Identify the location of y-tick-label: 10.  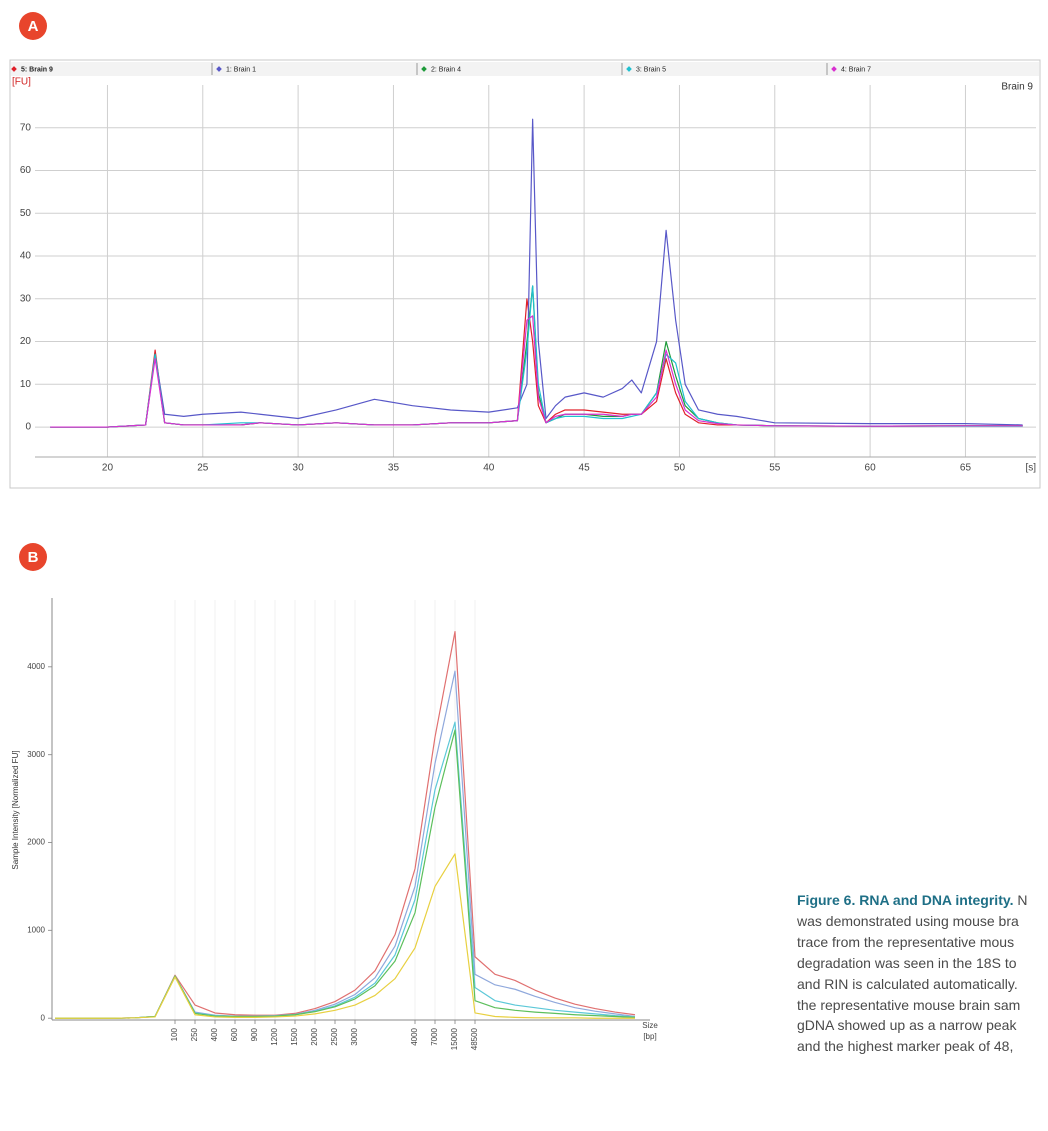
(26, 384).